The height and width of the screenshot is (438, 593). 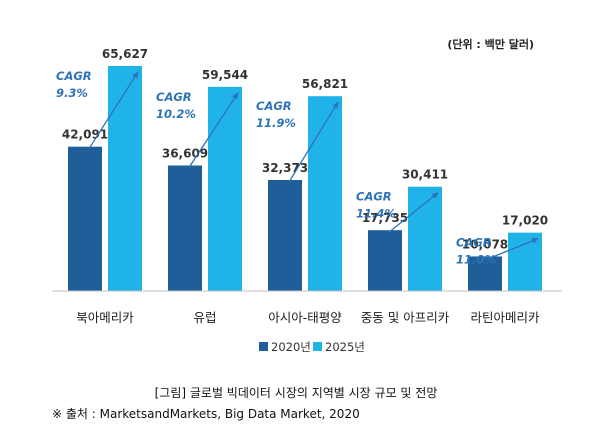 I want to click on legend: 2020년 2025년, so click(x=312, y=347).